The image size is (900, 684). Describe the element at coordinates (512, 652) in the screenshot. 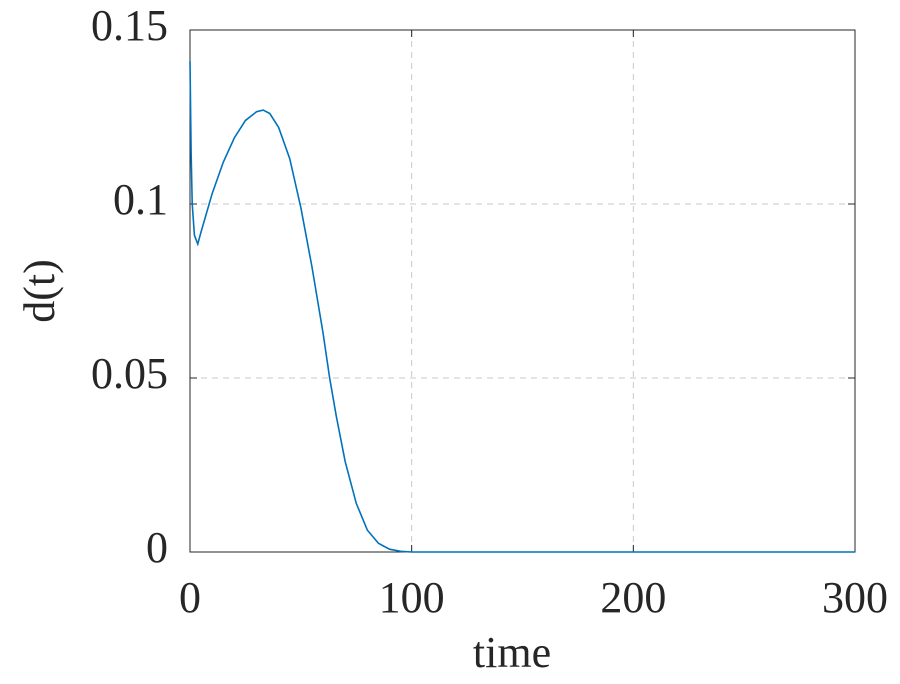

I see `x-axis-label: time` at that location.